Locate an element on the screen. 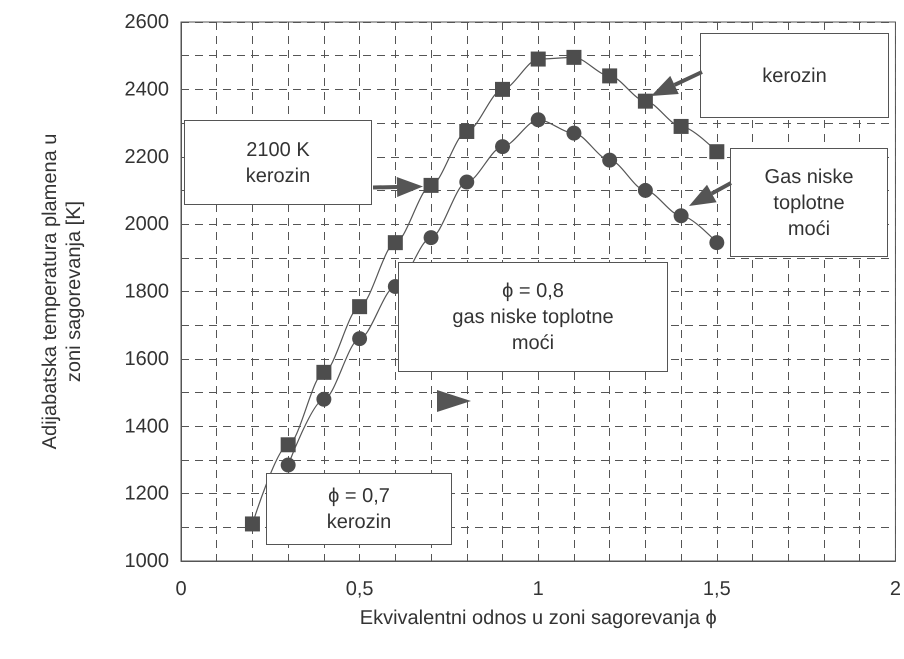 This screenshot has width=904, height=659. y-tick-label: 2000 is located at coordinates (146, 224).